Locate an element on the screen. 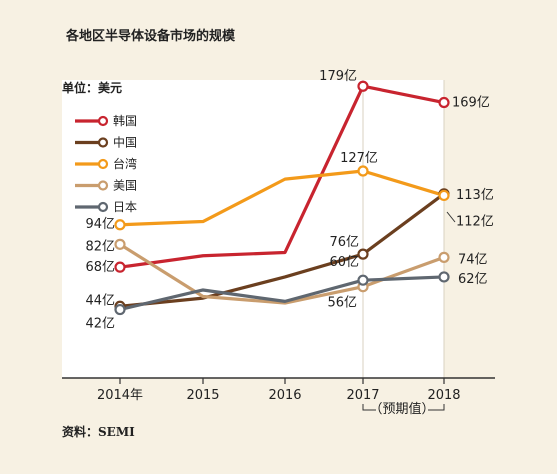 Image resolution: width=557 pixels, height=474 pixels. legend-label: 日本 is located at coordinates (125, 207).